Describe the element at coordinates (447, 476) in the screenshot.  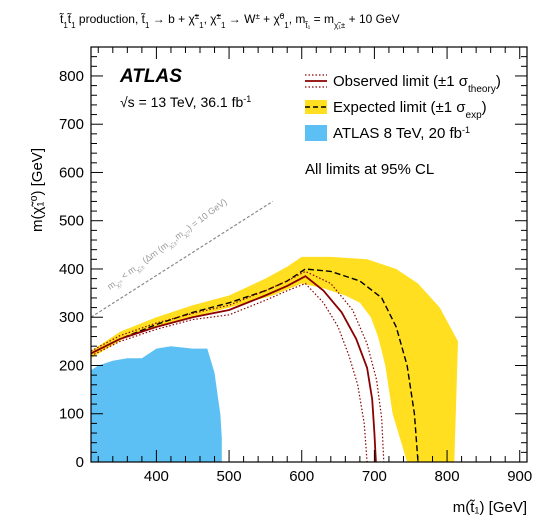
I see `x-tick-label-800: 800` at that location.